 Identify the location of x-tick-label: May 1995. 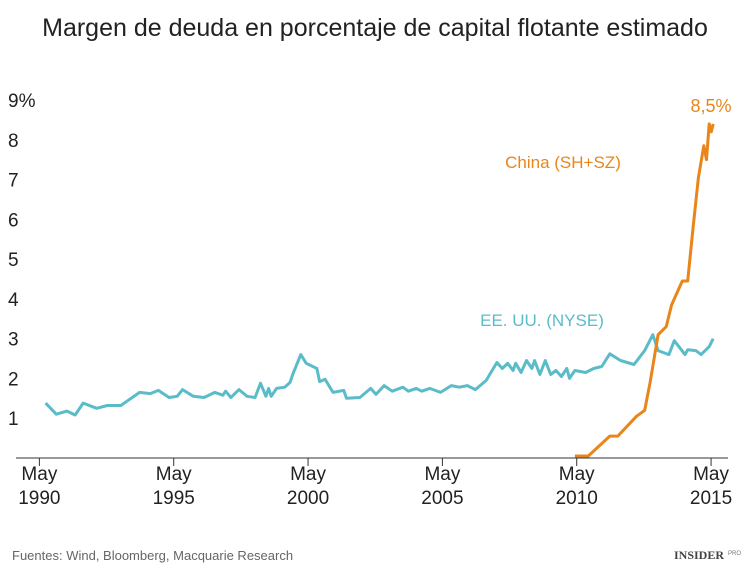
(174, 486).